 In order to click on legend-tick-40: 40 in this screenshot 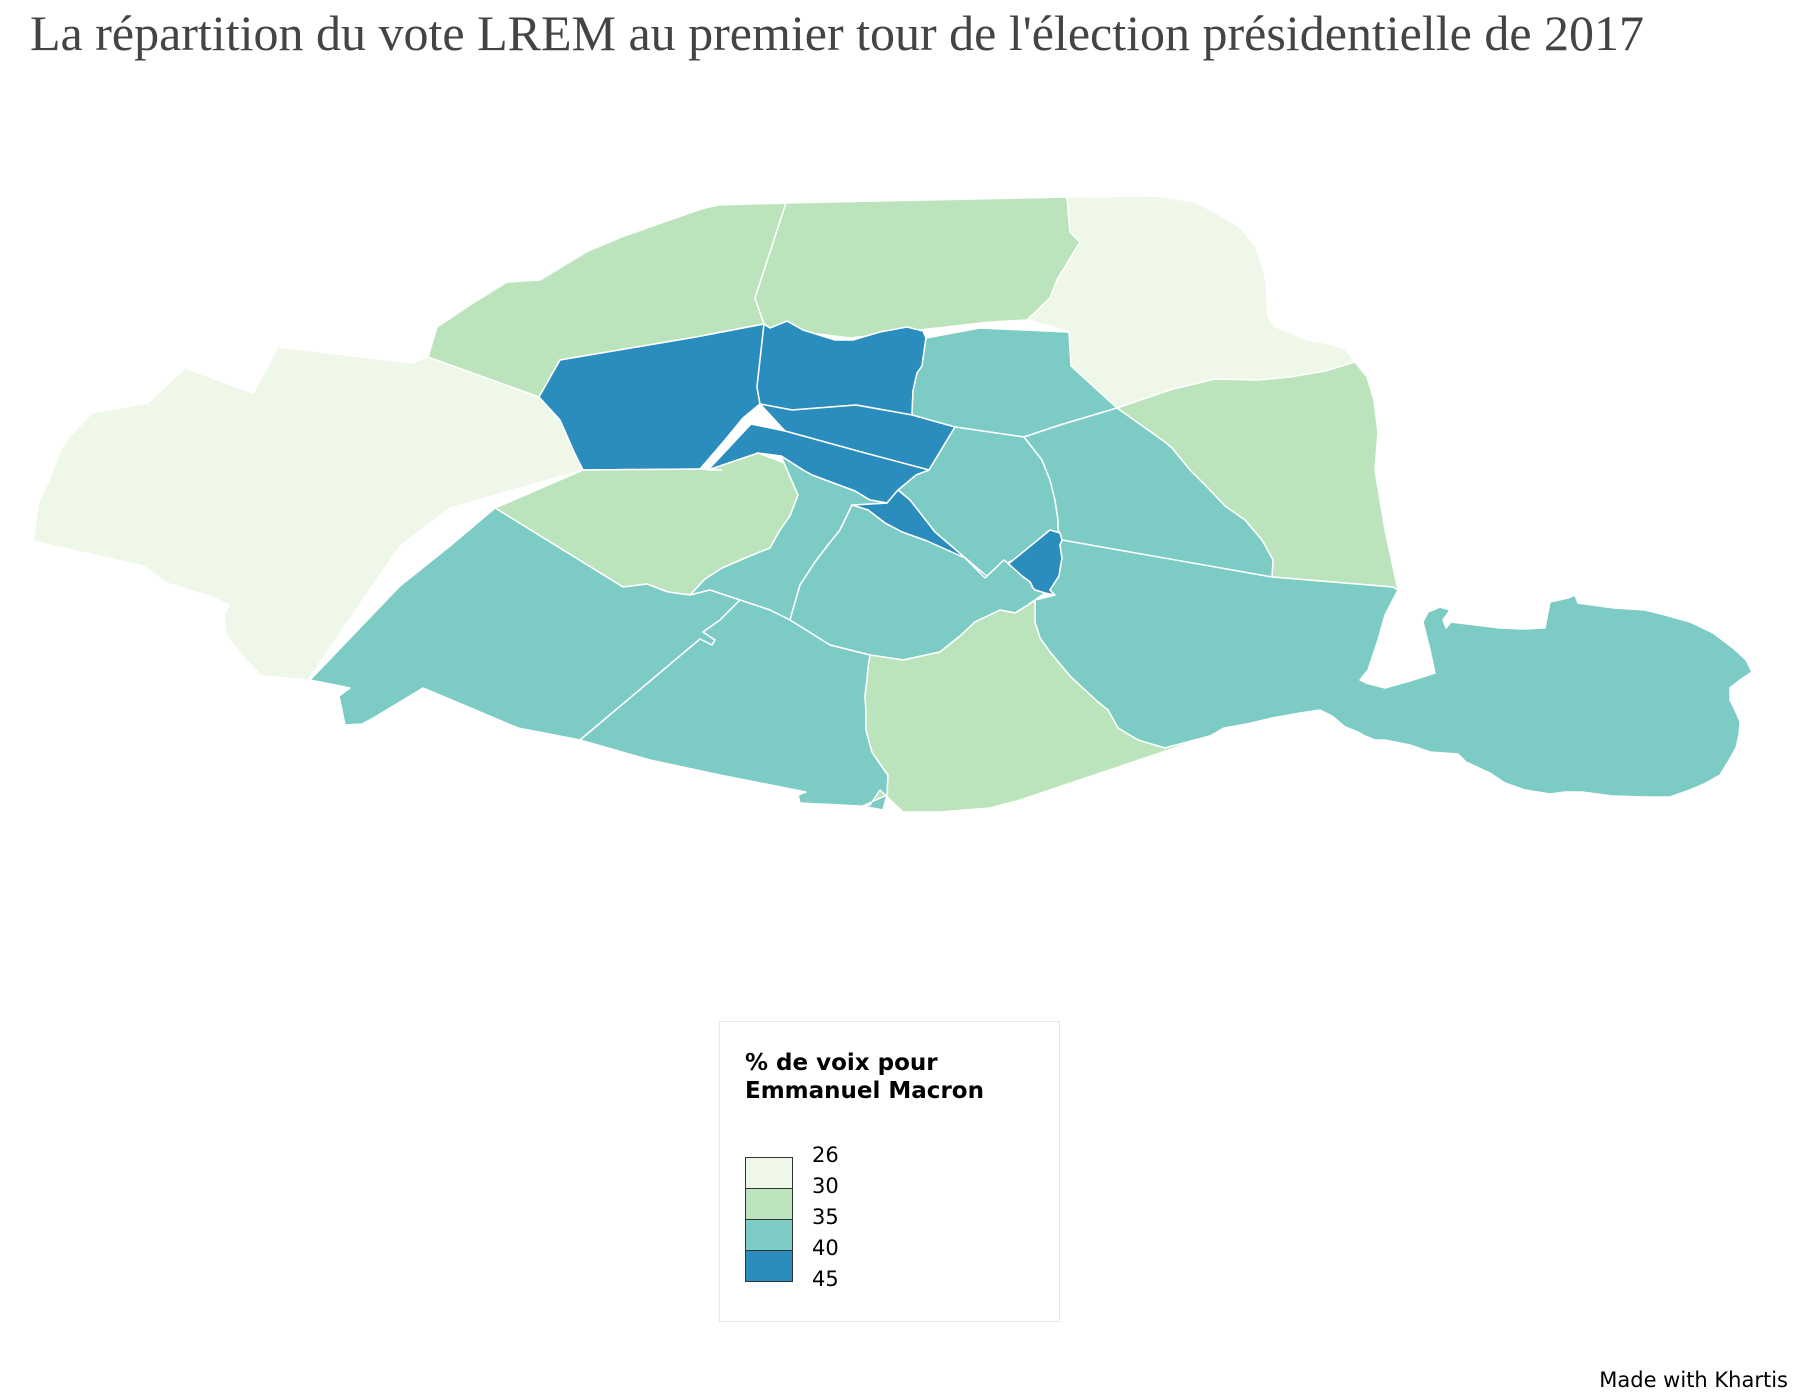, I will do `click(825, 1248)`.